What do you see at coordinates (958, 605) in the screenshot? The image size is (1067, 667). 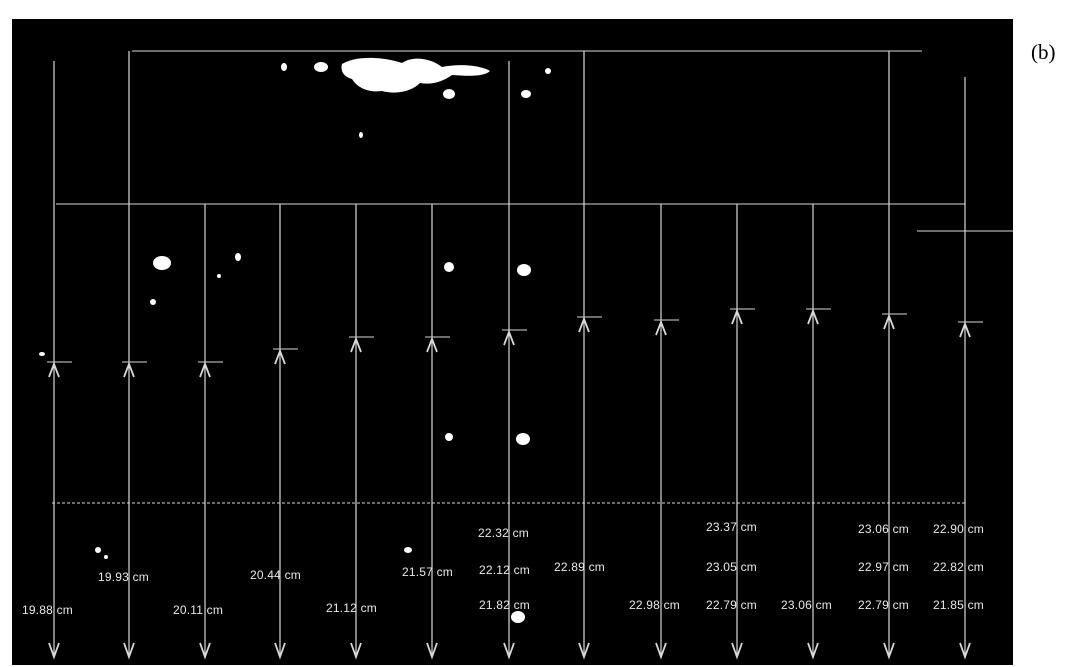 I see `measurement-label: 21.85 cm` at bounding box center [958, 605].